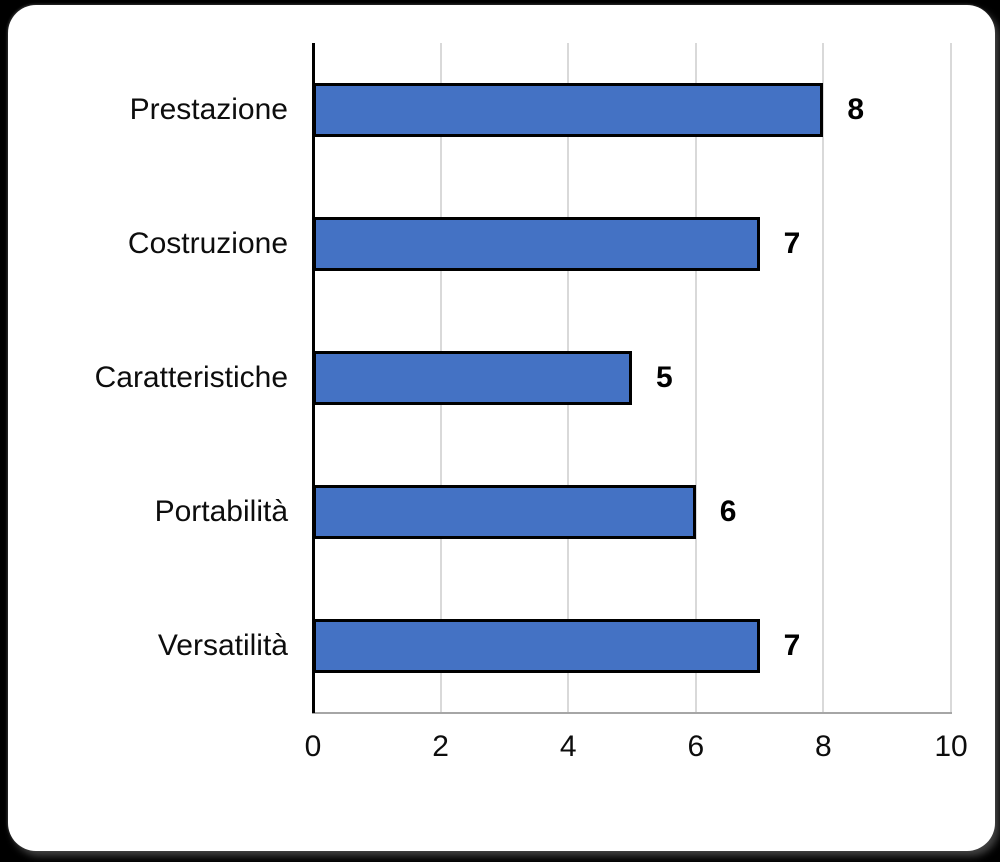 The height and width of the screenshot is (862, 1000). I want to click on bar-row: 8, so click(632, 110).